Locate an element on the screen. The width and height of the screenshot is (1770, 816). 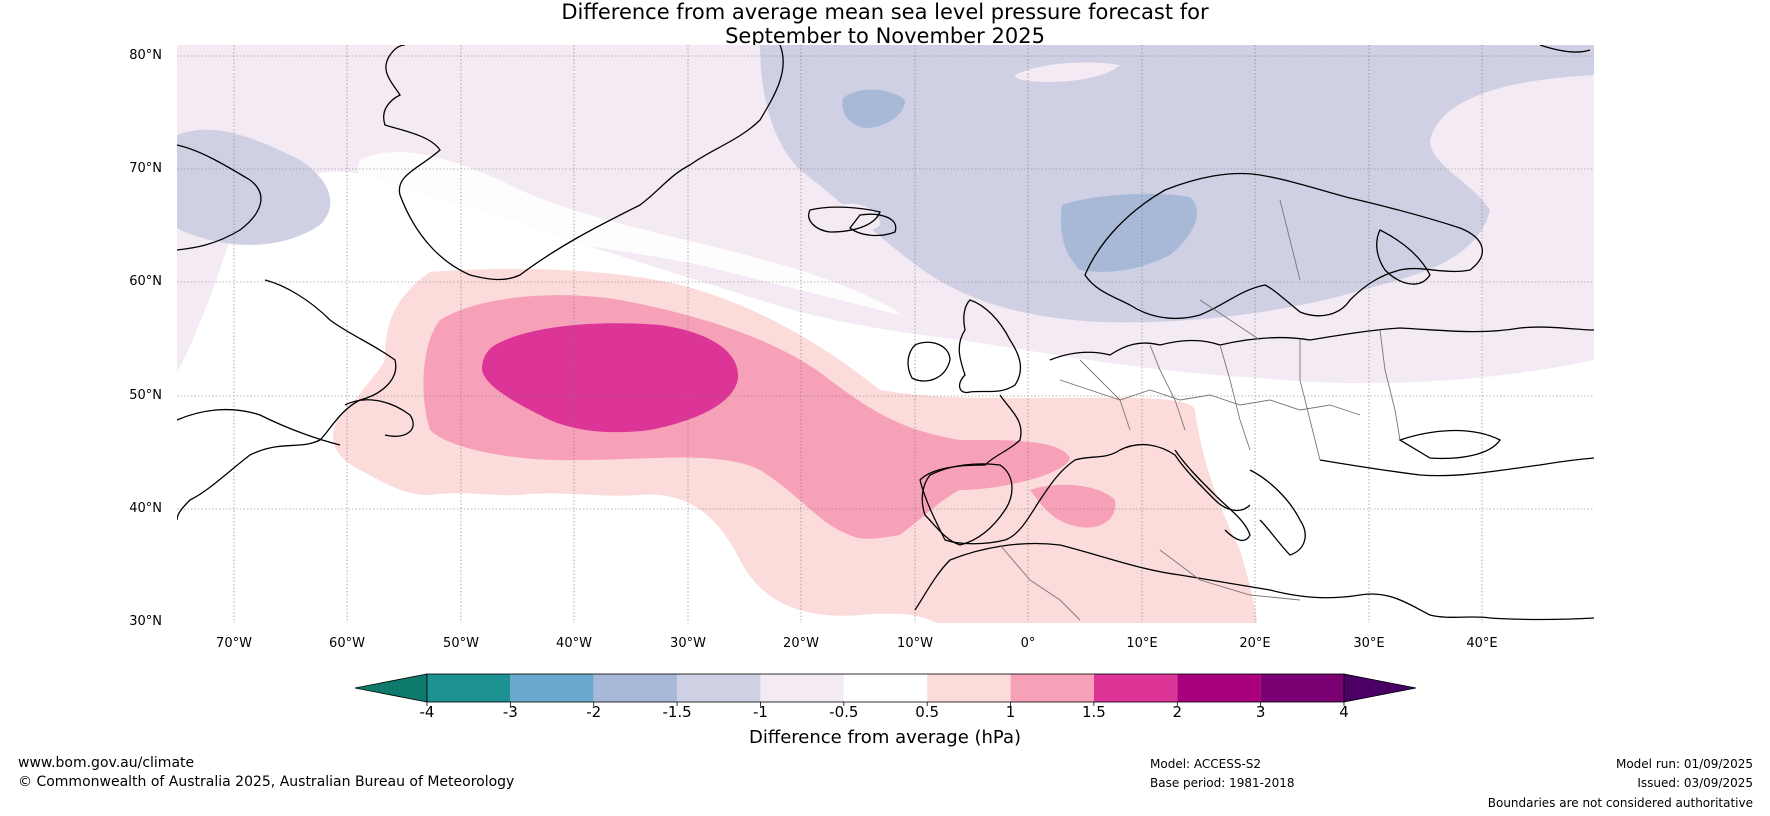
lon-label-70w: 70°W is located at coordinates (234, 643).